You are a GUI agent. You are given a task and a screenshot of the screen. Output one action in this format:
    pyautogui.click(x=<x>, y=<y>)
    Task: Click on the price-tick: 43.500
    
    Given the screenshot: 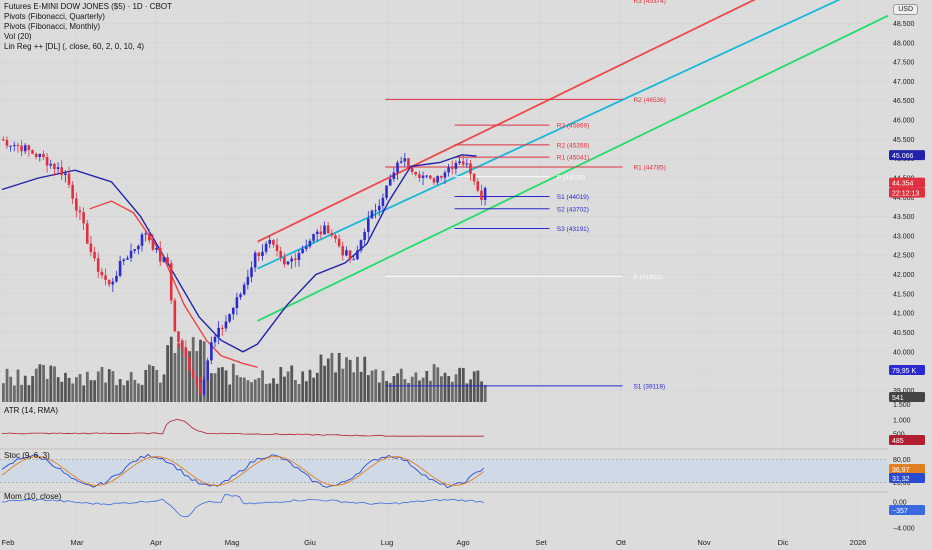 What is the action you would take?
    pyautogui.click(x=904, y=217)
    